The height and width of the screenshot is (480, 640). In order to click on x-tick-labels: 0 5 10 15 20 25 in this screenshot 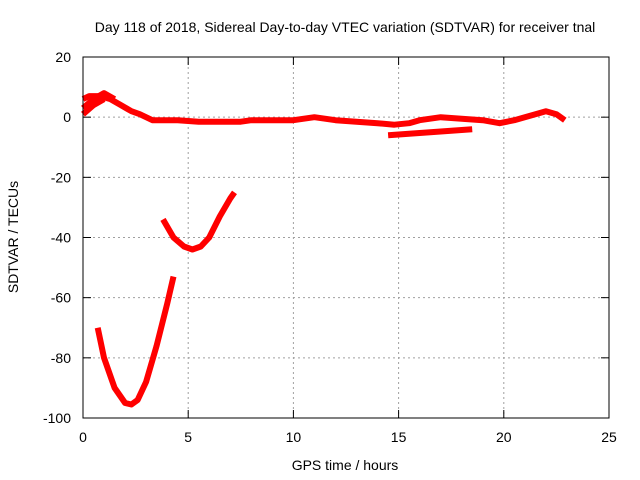, I will do `click(348, 437)`.